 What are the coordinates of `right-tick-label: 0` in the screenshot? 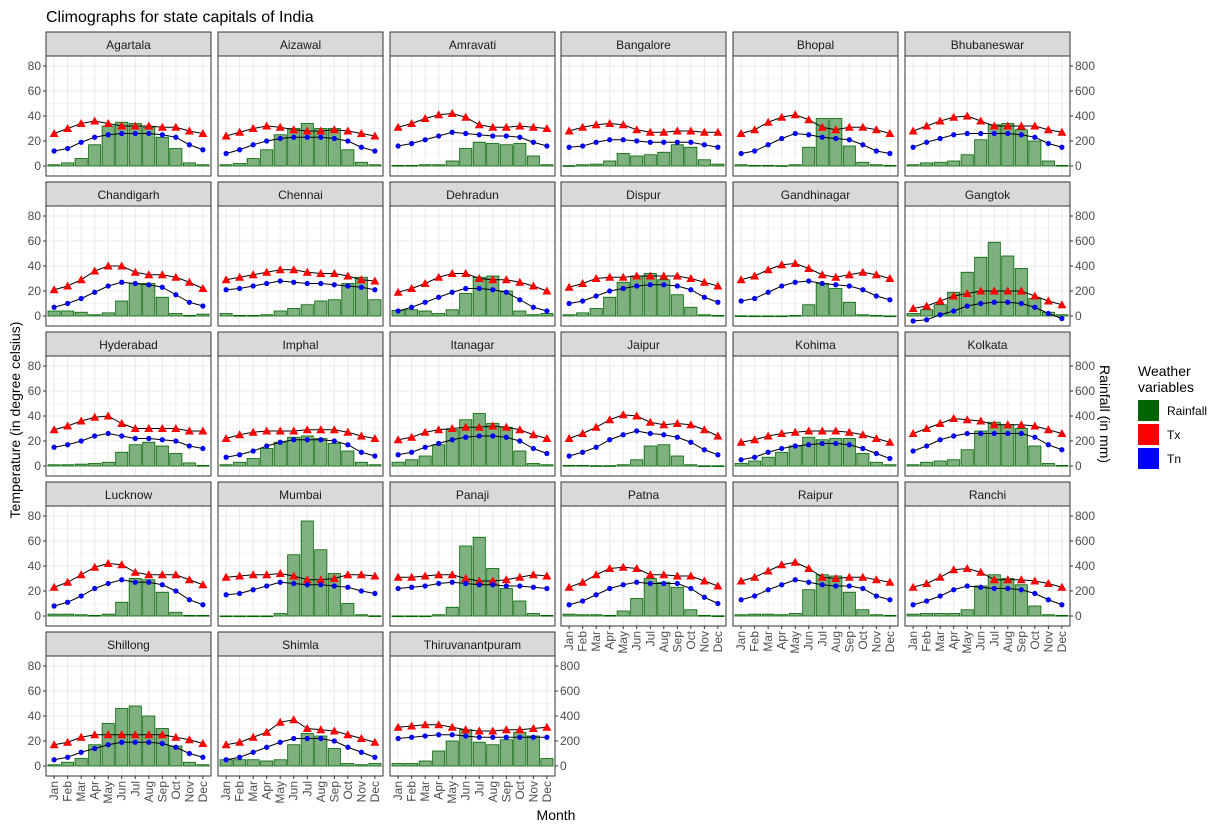 It's located at (563, 766).